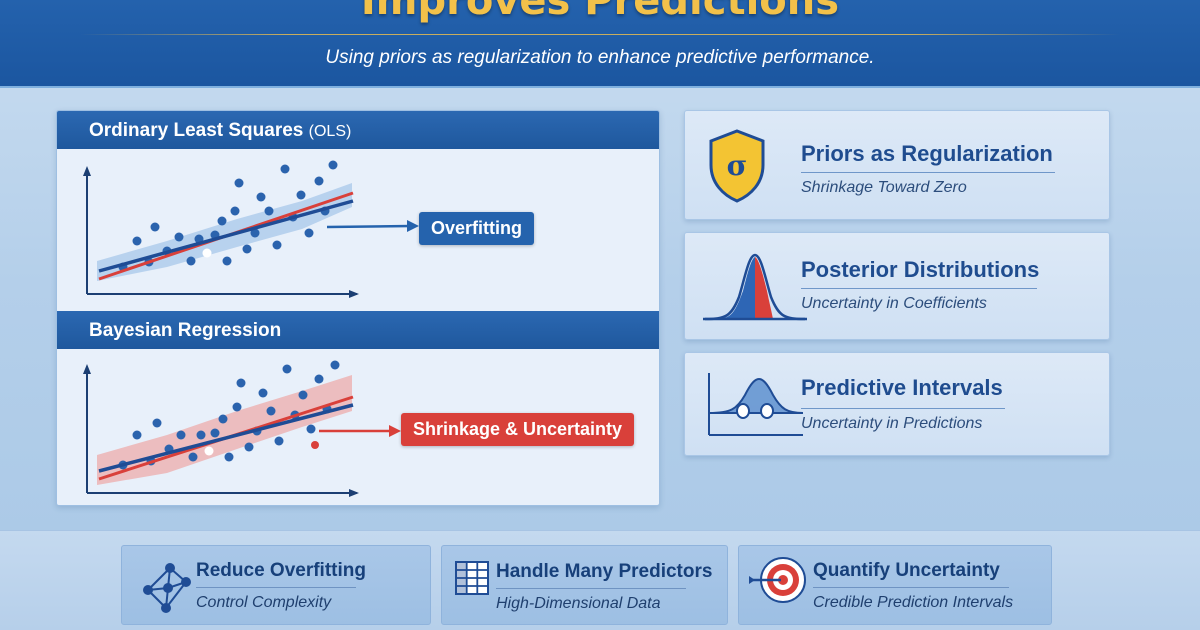  What do you see at coordinates (906, 570) in the screenshot?
I see `benefit-quantify-uncertainty-title: Quantify Uncertainty` at bounding box center [906, 570].